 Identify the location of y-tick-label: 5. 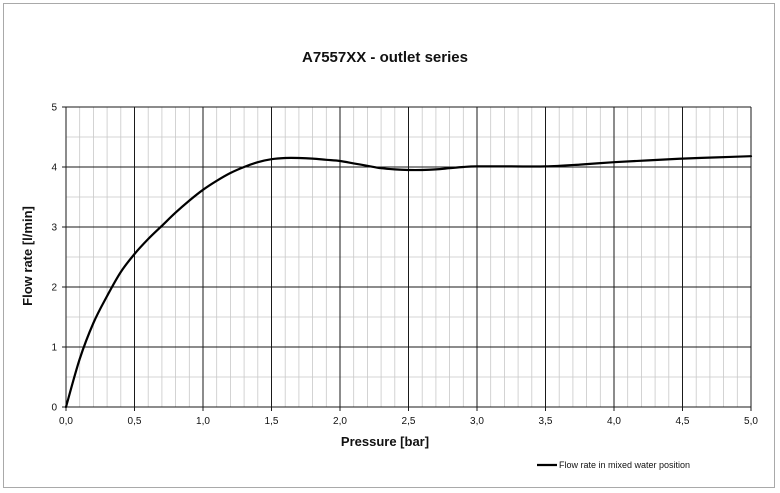
(54, 108).